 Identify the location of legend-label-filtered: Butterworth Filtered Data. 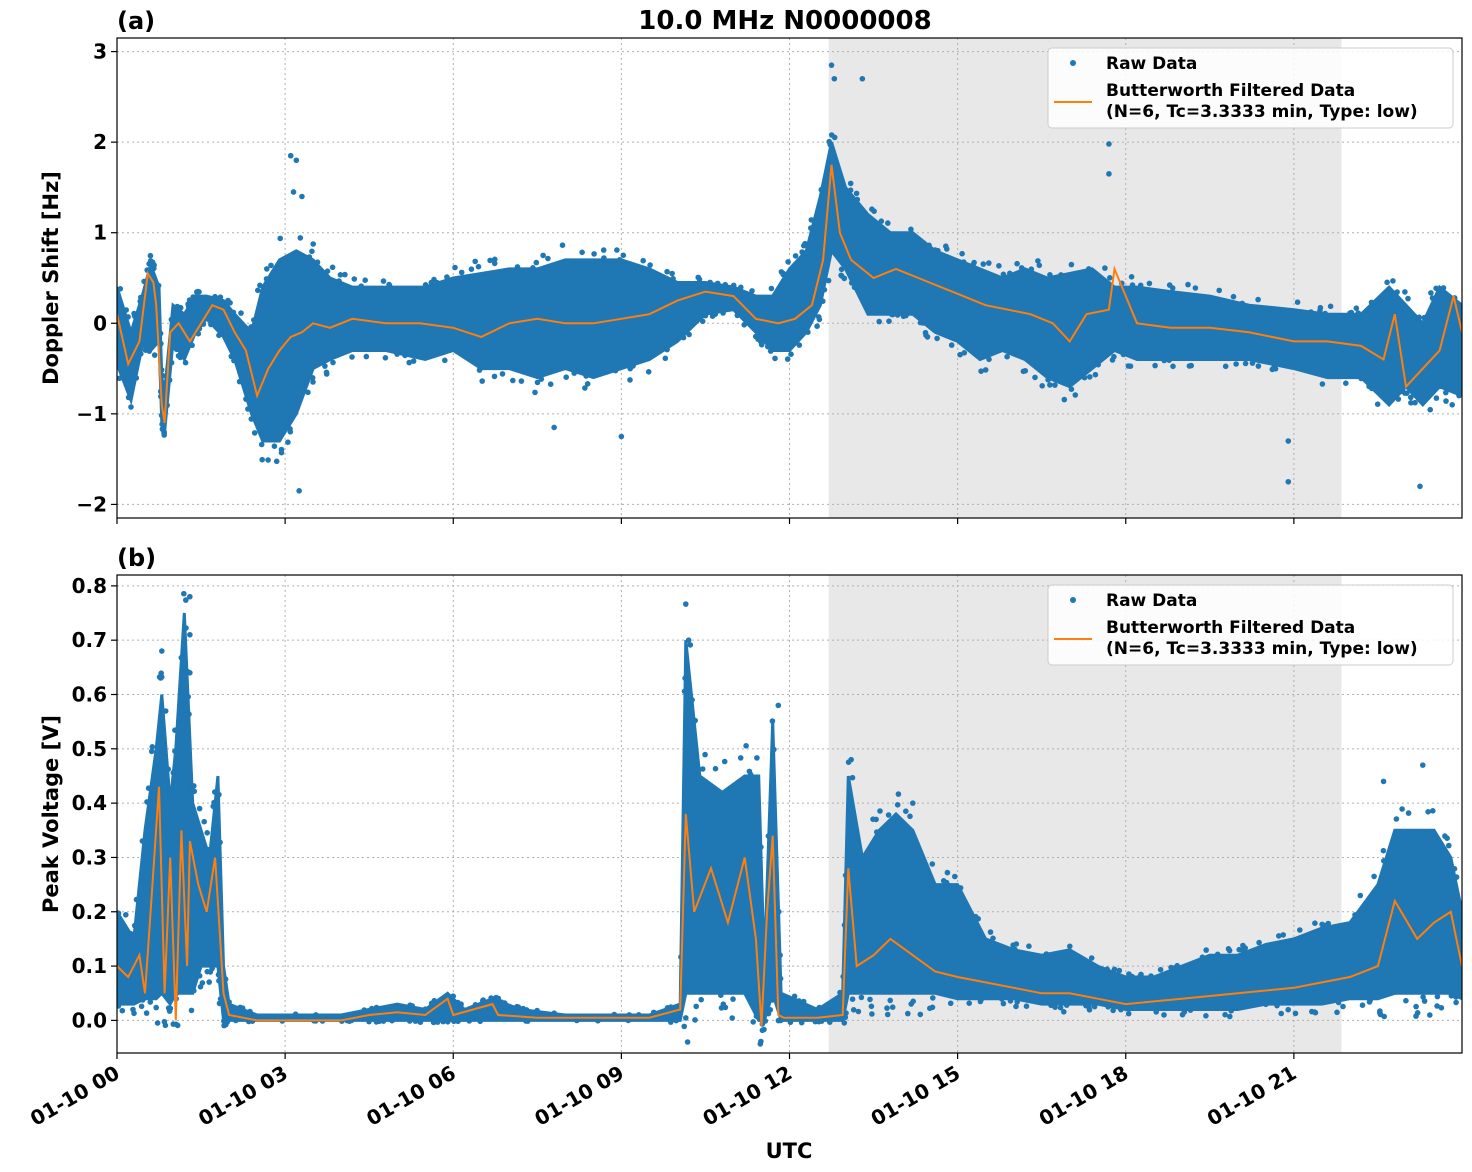
(1230, 628).